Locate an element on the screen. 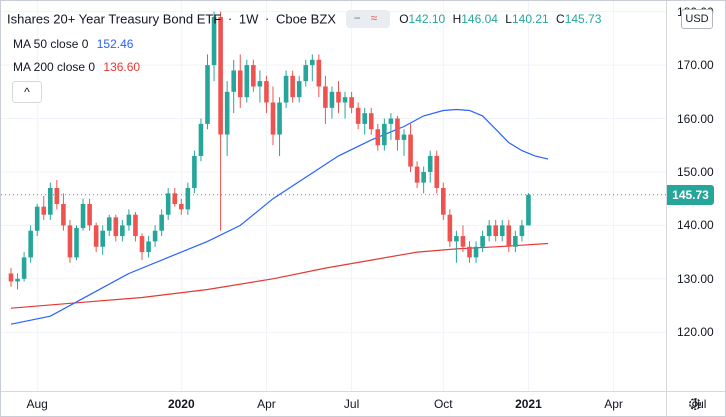 The height and width of the screenshot is (417, 726). x-tick-label: 2020 is located at coordinates (181, 404).